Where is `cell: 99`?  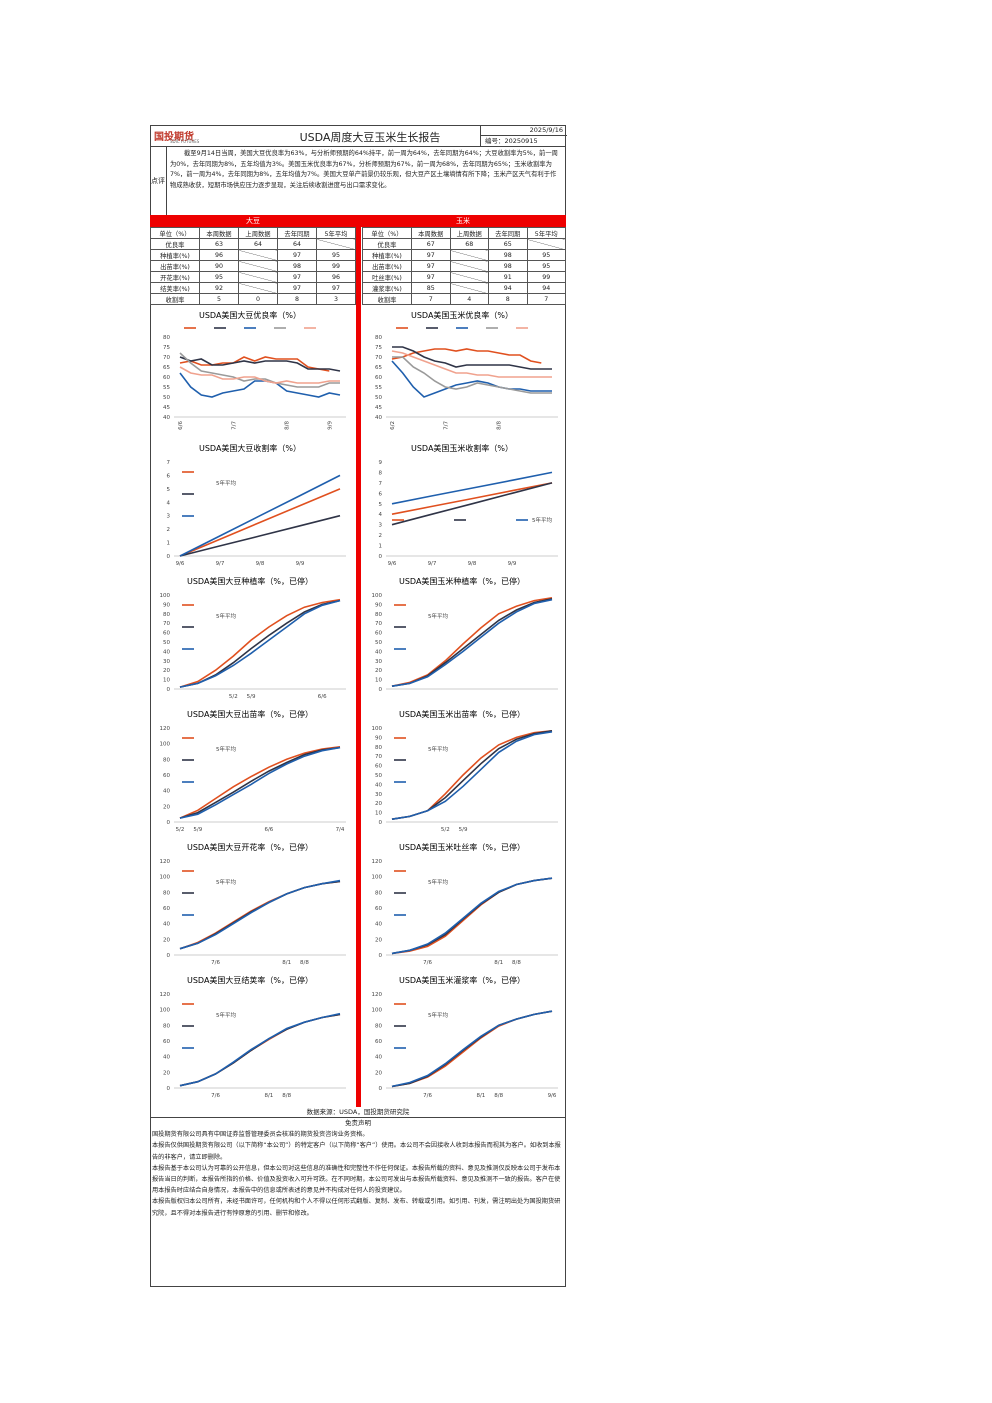
cell: 99 is located at coordinates (336, 266).